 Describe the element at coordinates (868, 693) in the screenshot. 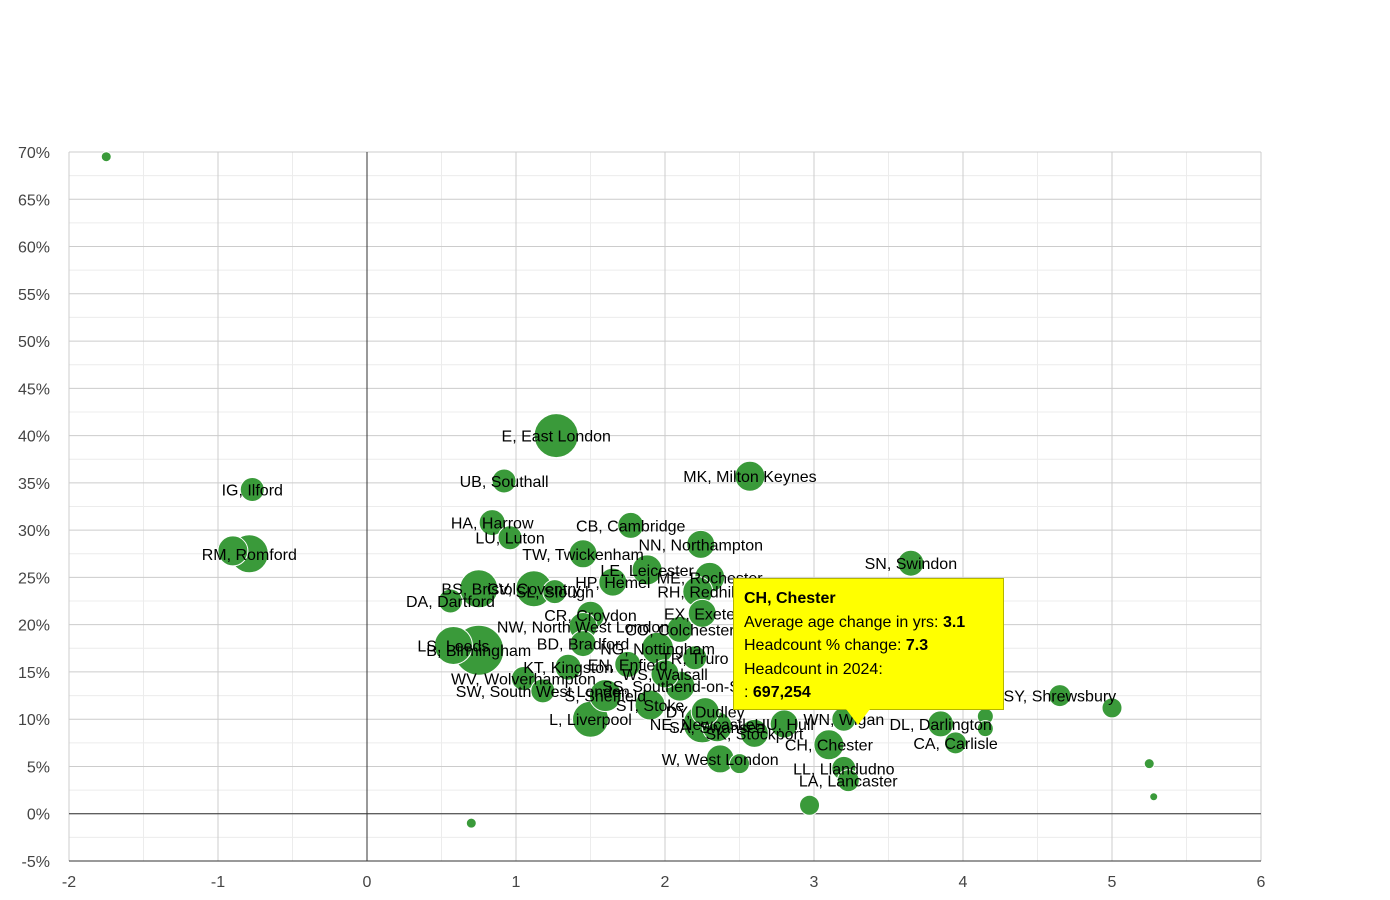

I see `tooltip-row-headcount-value: : 697,254` at that location.